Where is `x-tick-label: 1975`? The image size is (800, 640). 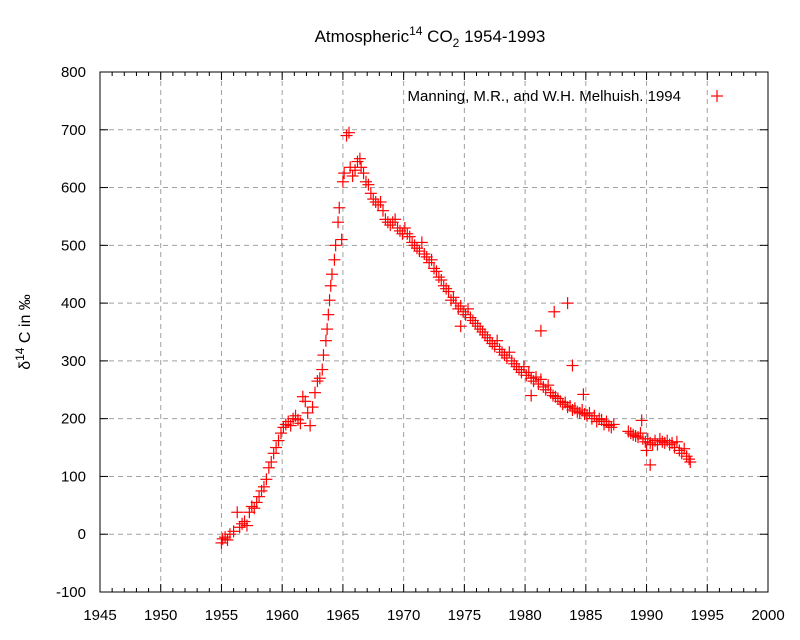 x-tick-label: 1975 is located at coordinates (464, 615).